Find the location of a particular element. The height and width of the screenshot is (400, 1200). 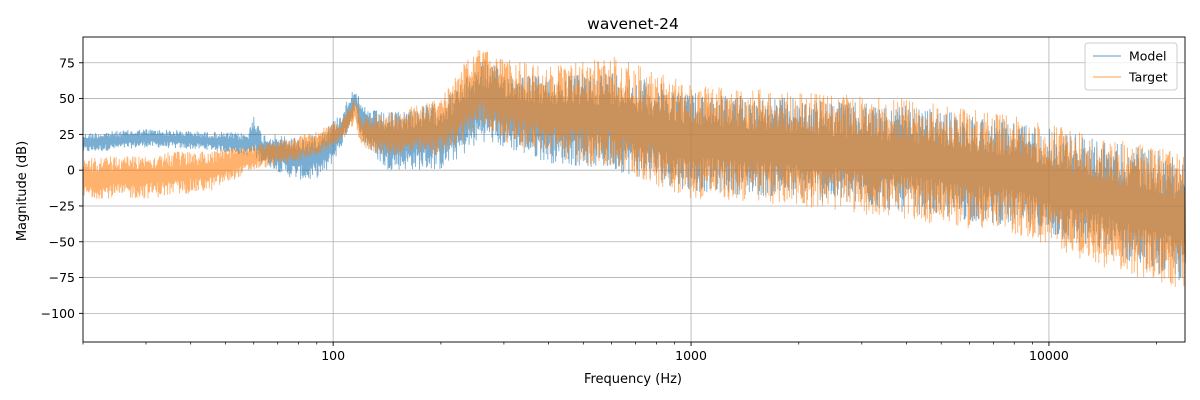

x-tick-label: 100 is located at coordinates (333, 355).